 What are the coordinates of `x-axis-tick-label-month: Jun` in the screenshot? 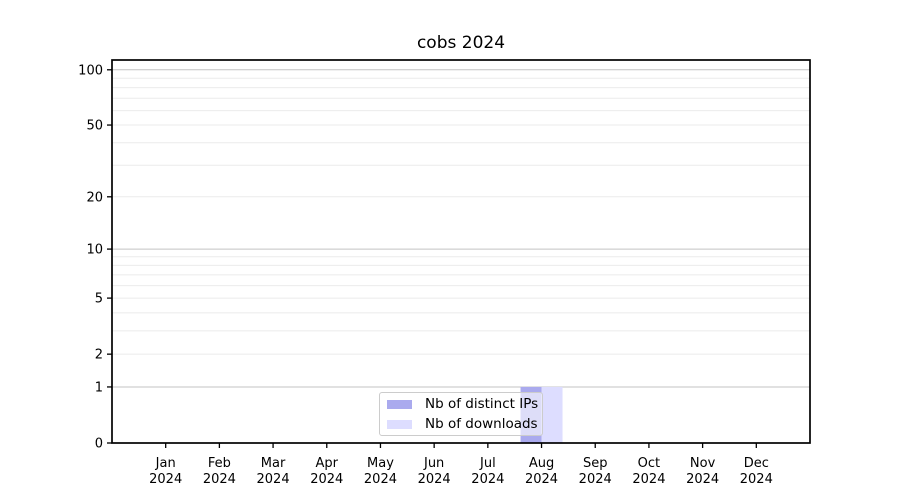 It's located at (433, 463).